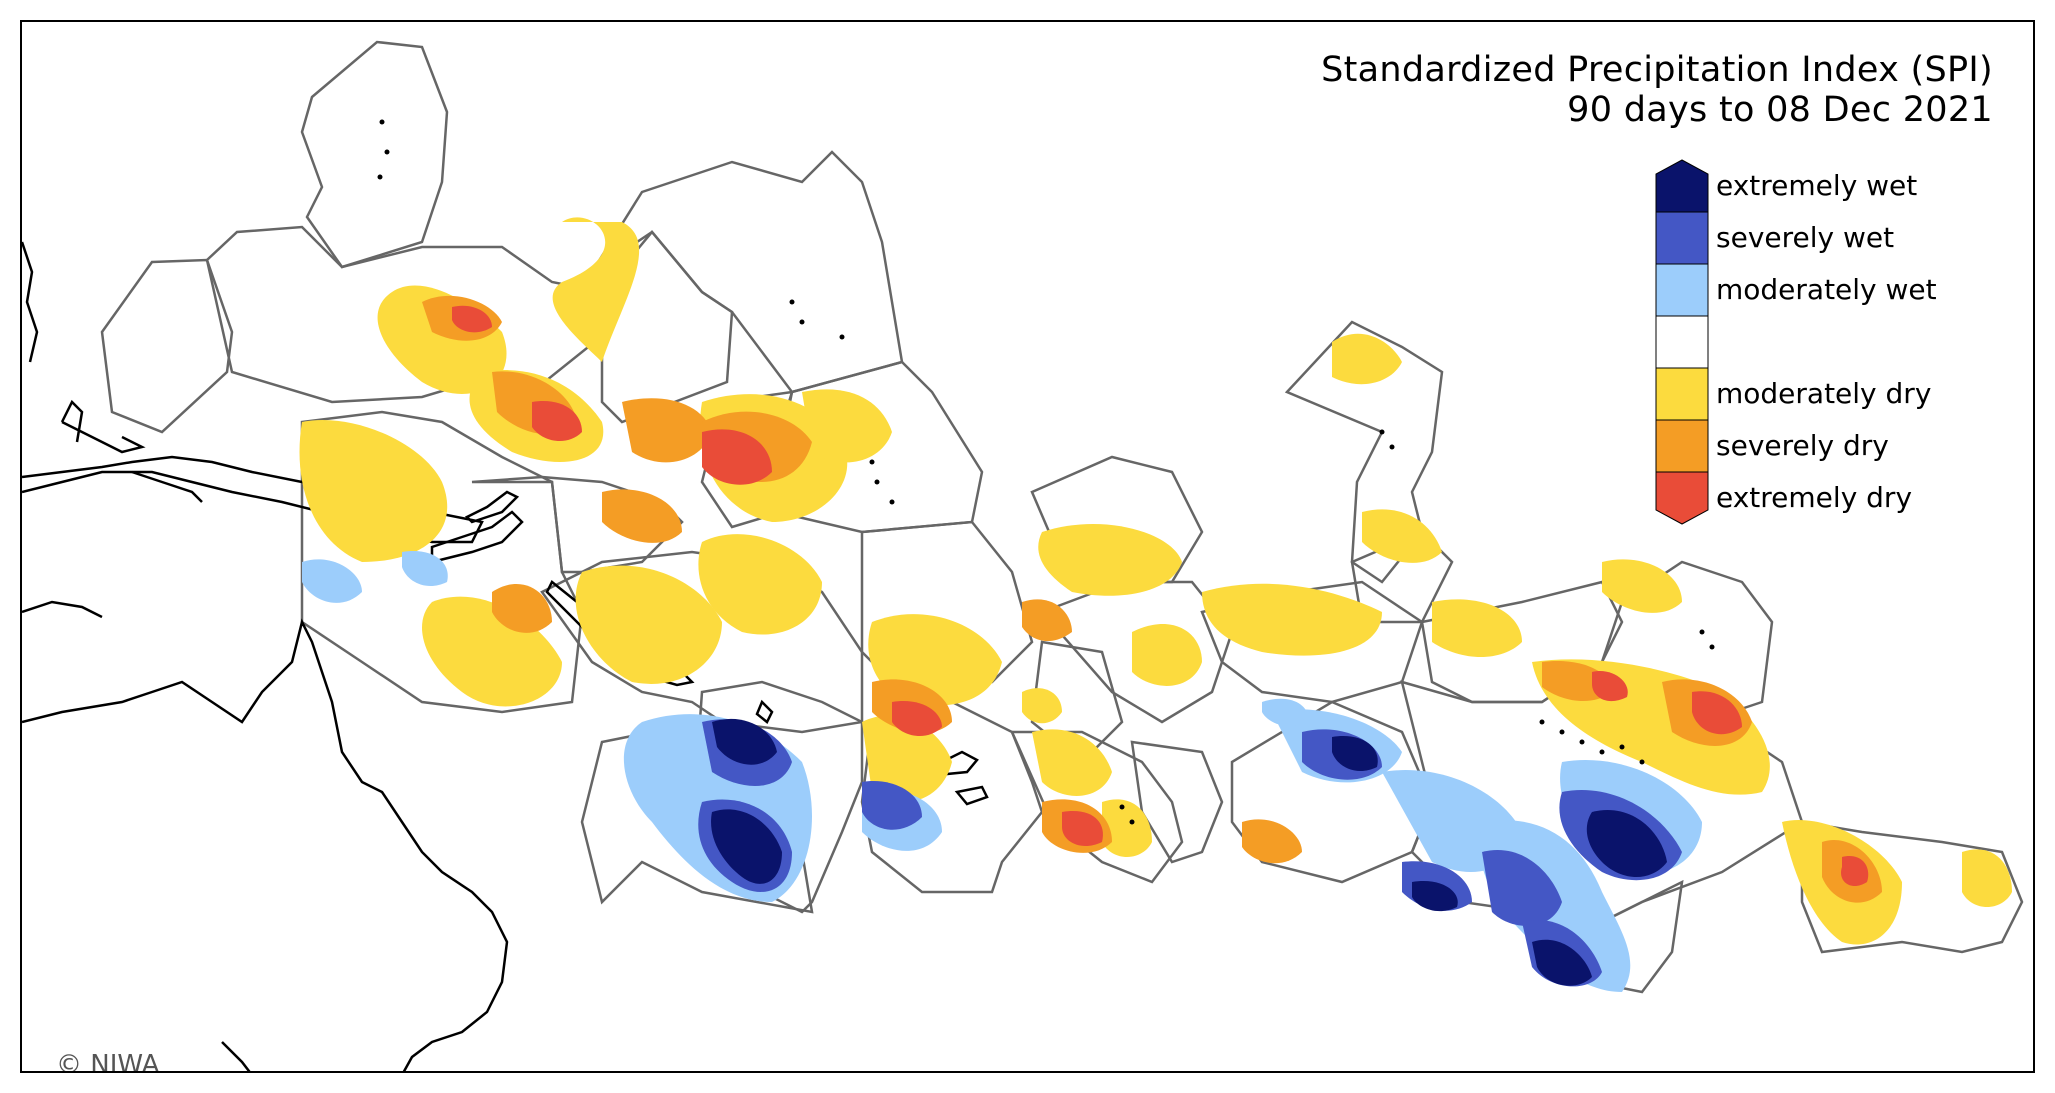 The image size is (2055, 1093). Describe the element at coordinates (492, 507) in the screenshot. I see `coastline-new-ireland` at that location.